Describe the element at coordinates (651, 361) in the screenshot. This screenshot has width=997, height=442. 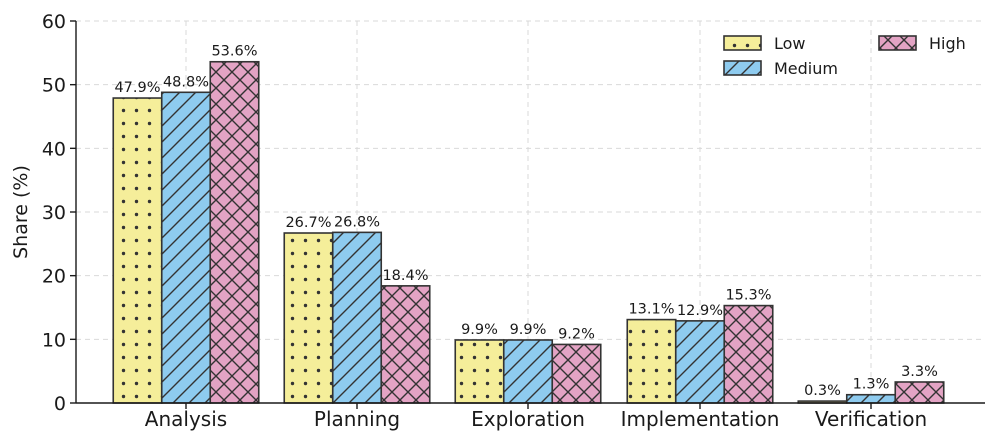
I see `bar-low-implementation` at that location.